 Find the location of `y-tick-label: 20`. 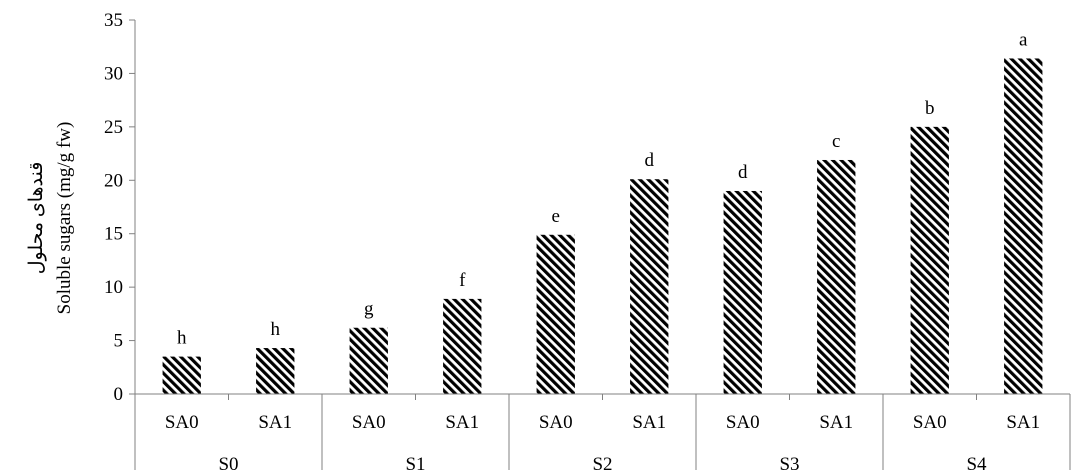

y-tick-label: 20 is located at coordinates (113, 180).